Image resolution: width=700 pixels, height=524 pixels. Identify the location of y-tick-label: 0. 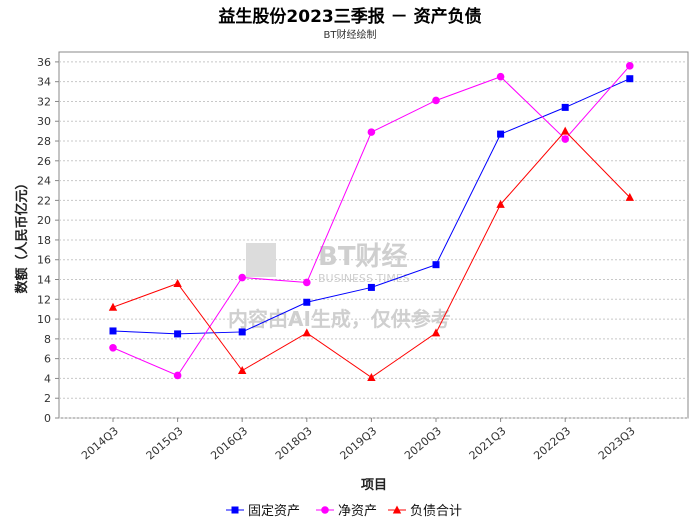
(47, 418).